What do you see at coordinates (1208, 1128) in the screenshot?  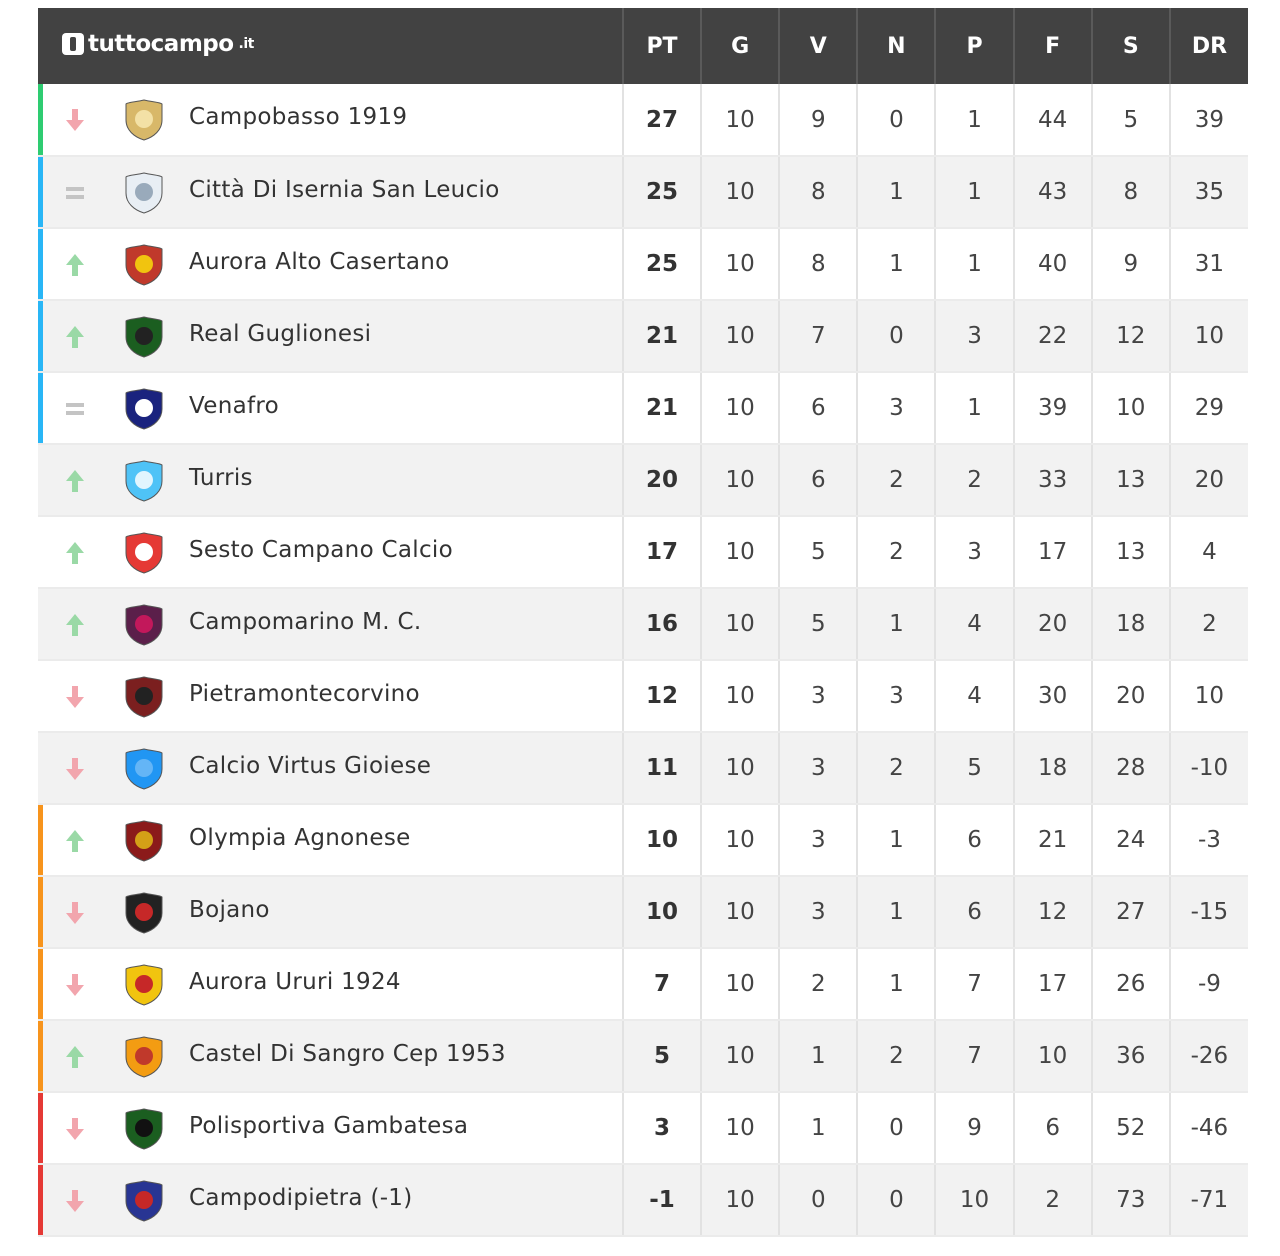 I see `stat-dr: -46` at bounding box center [1208, 1128].